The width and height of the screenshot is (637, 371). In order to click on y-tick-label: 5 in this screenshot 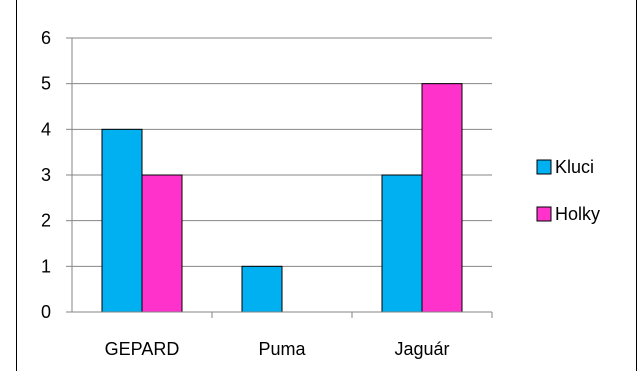, I will do `click(46, 84)`.